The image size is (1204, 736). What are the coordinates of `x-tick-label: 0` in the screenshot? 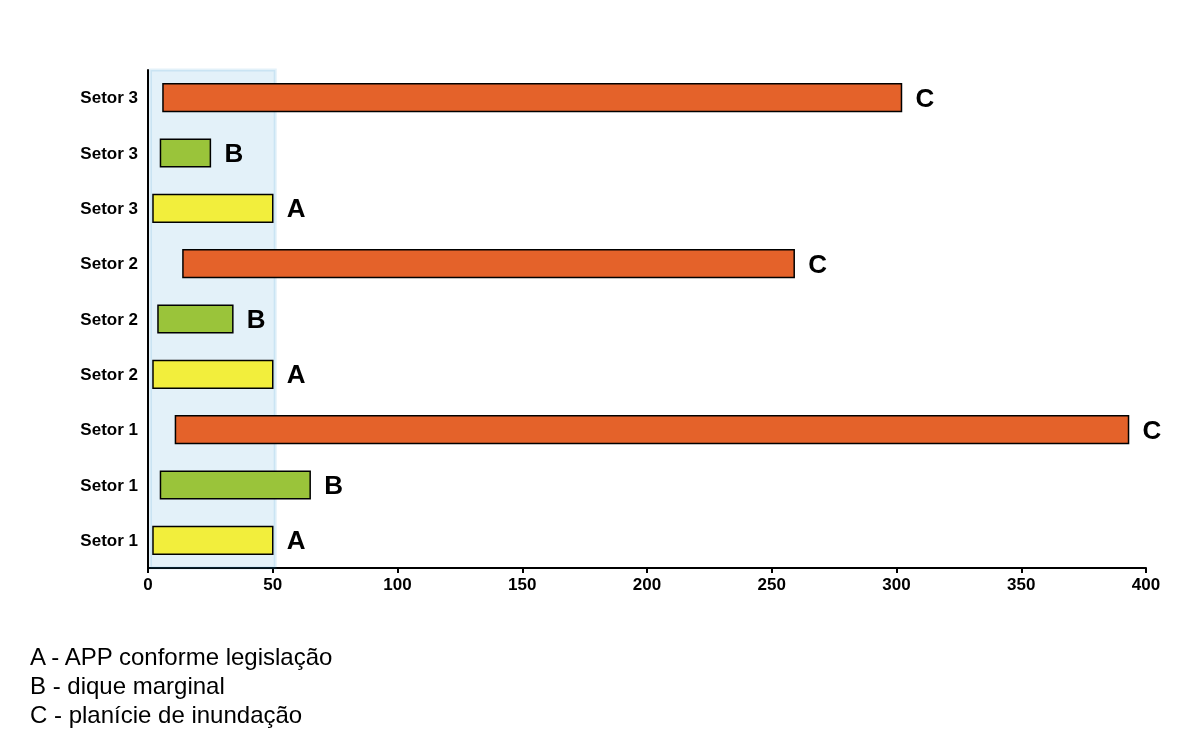 It's located at (148, 584).